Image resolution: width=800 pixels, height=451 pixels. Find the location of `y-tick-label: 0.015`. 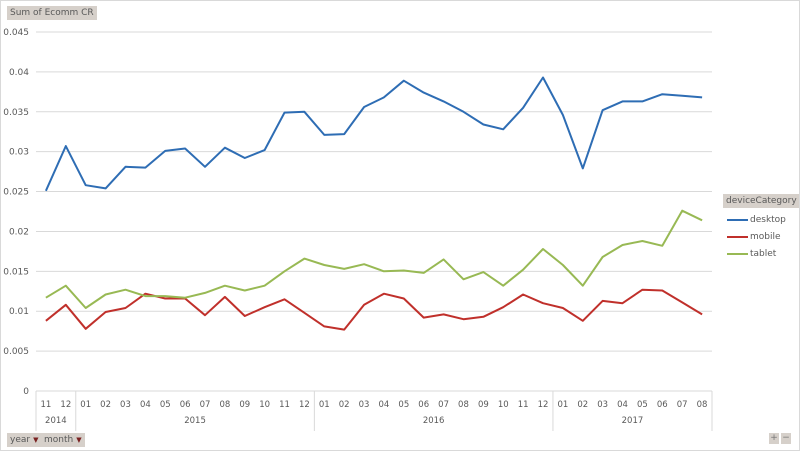

y-tick-label: 0.015 is located at coordinates (16, 272).